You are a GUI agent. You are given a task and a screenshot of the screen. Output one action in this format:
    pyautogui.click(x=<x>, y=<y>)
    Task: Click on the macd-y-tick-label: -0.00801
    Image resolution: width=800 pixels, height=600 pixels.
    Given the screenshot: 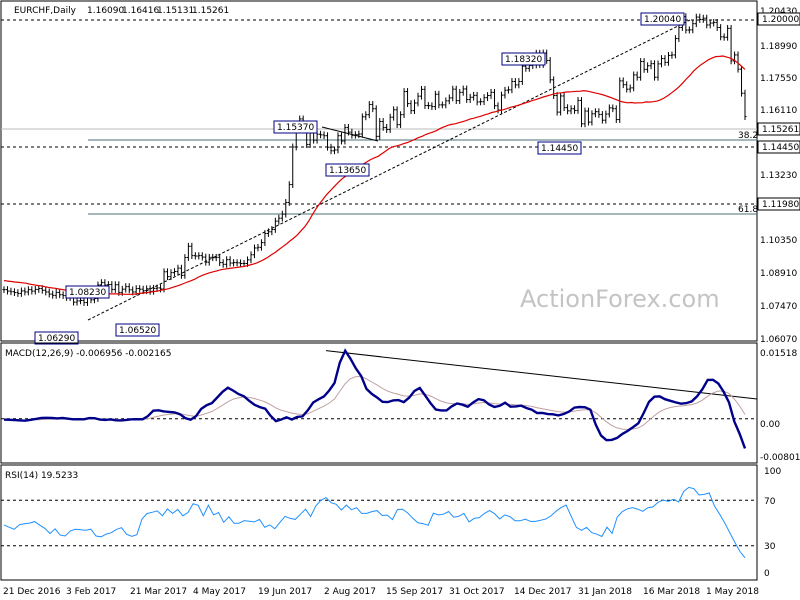 What is the action you would take?
    pyautogui.click(x=780, y=458)
    